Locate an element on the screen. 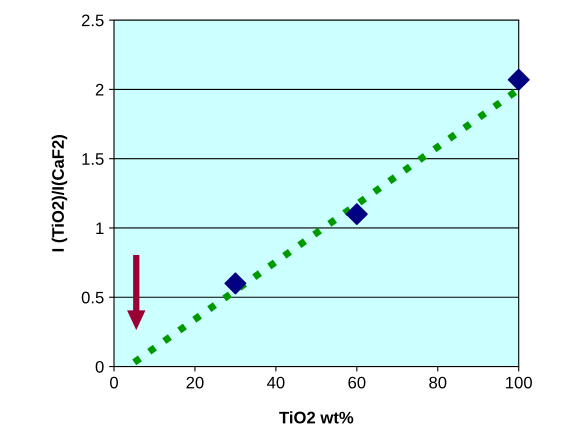  x-tick-label: 0 is located at coordinates (114, 382).